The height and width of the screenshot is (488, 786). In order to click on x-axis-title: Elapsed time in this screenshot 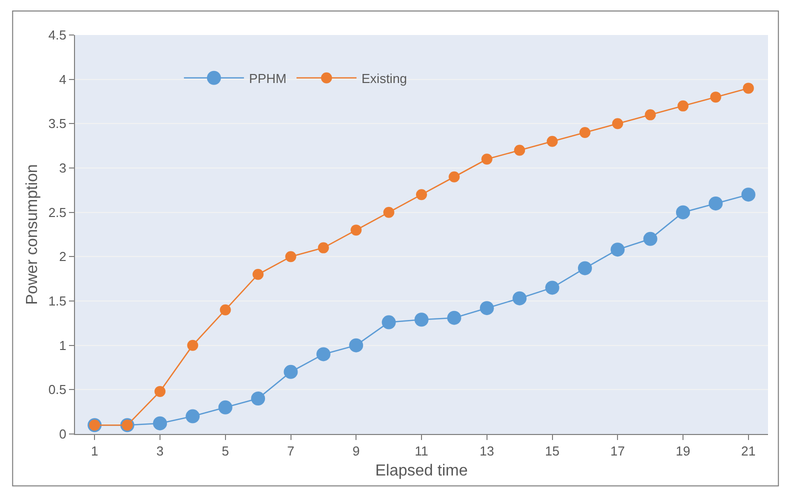, I will do `click(421, 471)`.